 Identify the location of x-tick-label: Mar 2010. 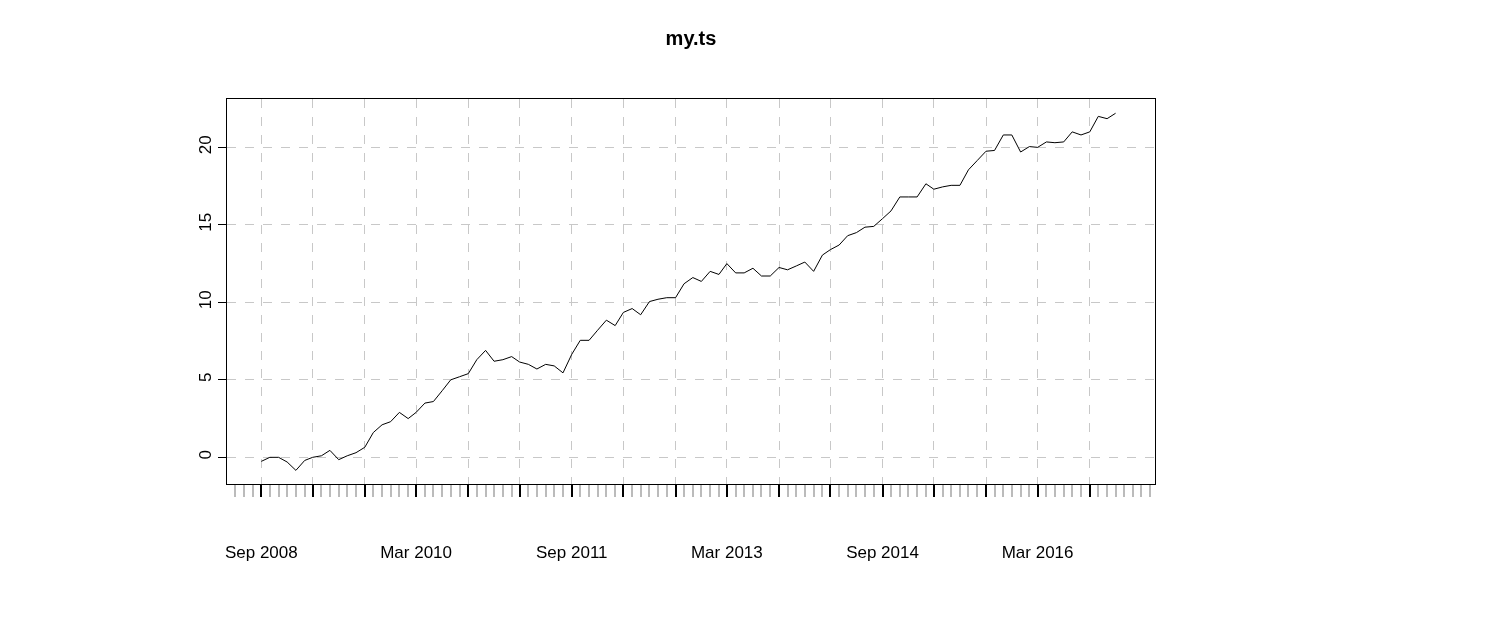
(416, 552).